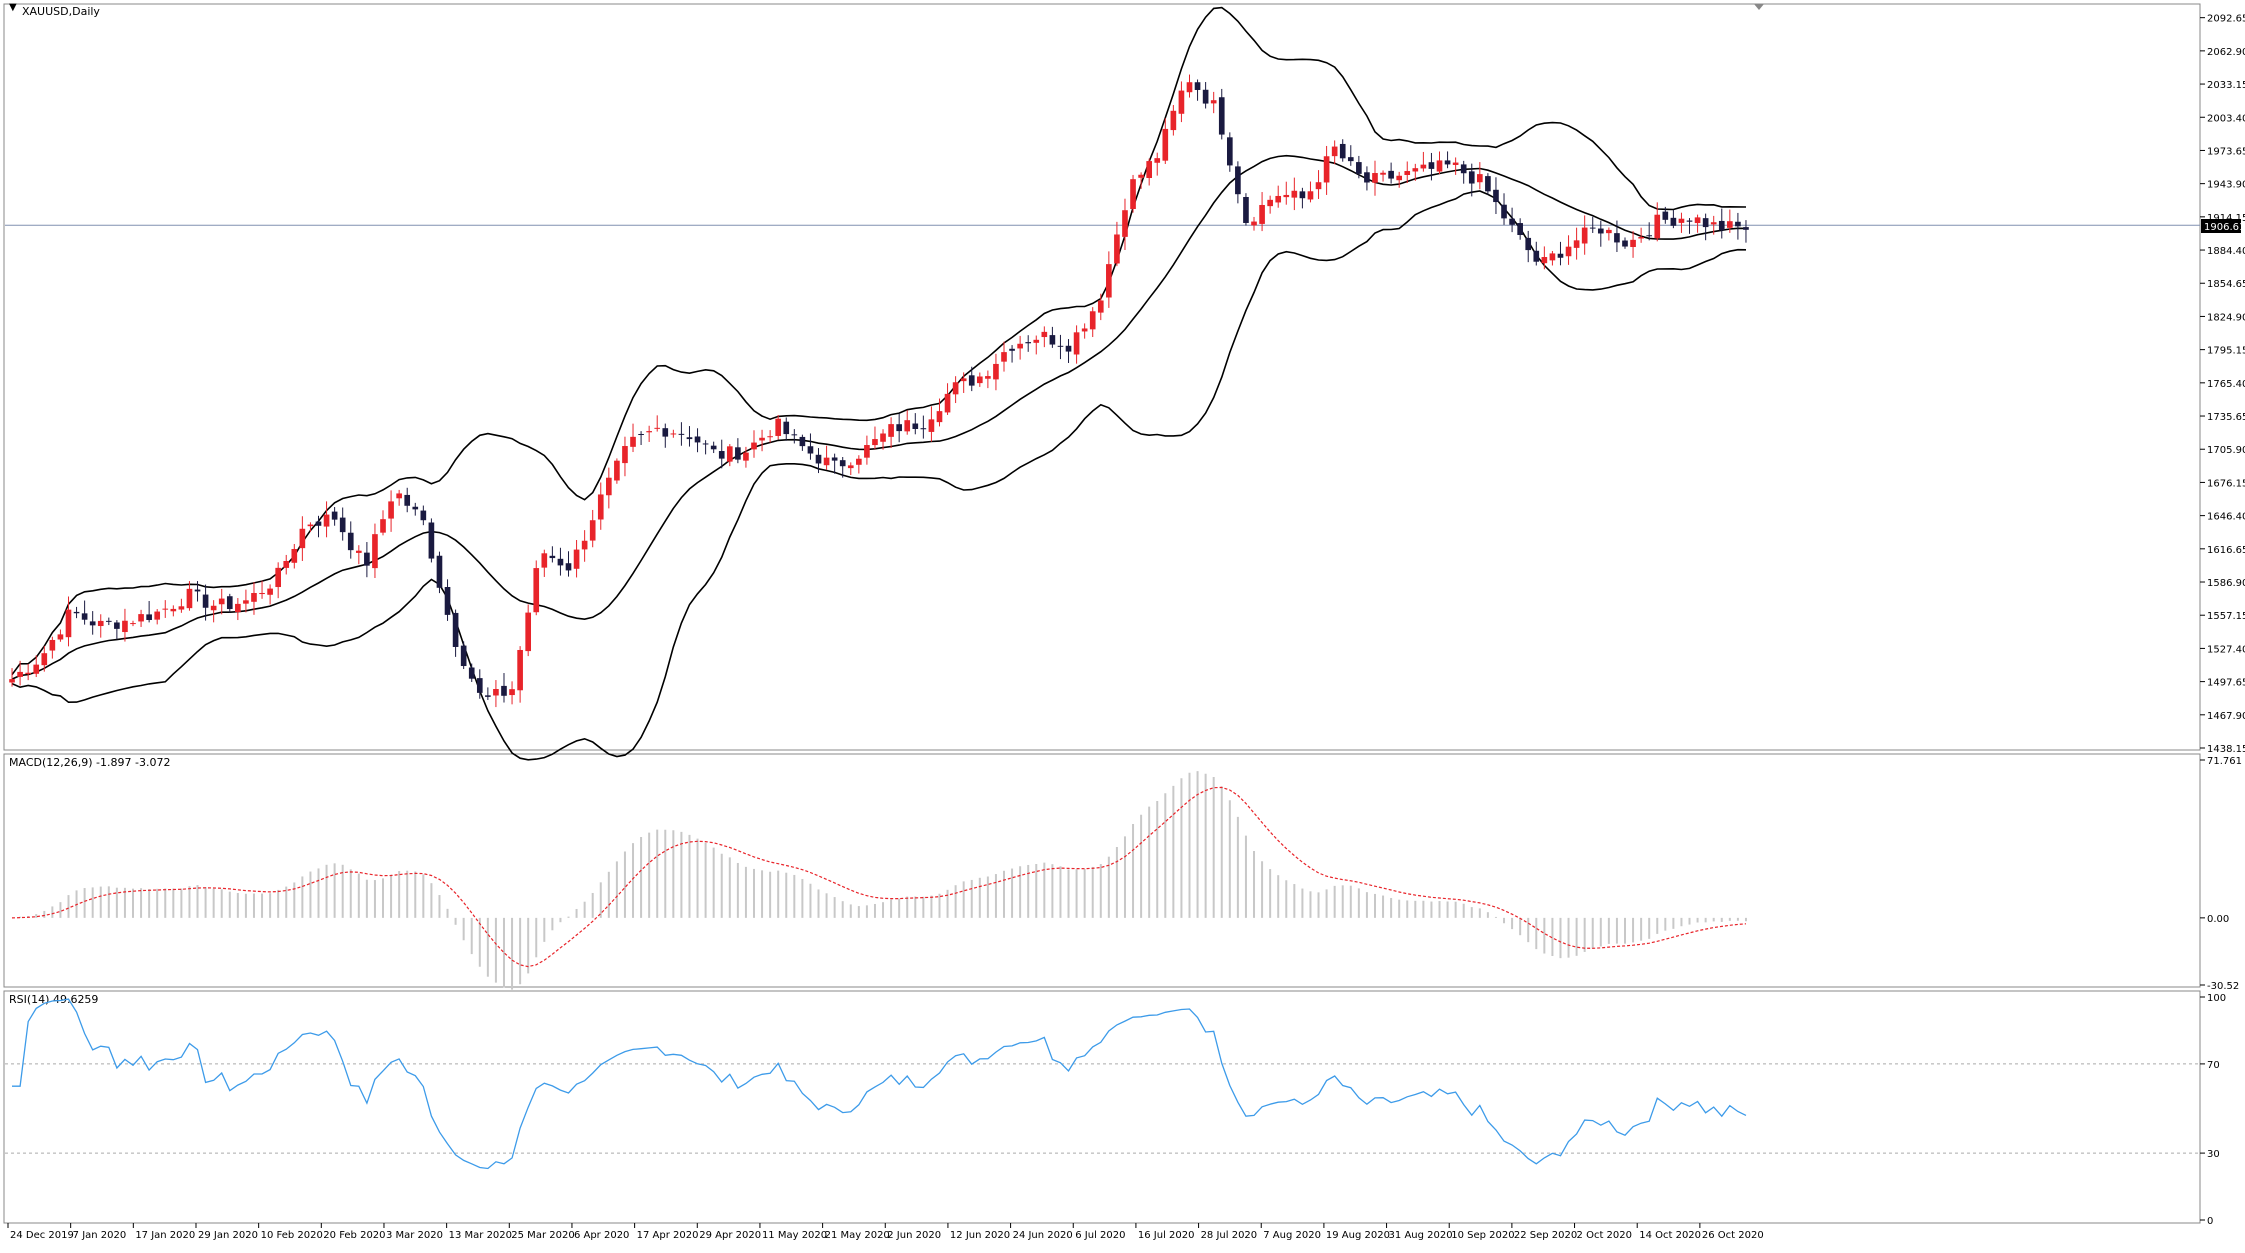 The image size is (2245, 1253). What do you see at coordinates (2216, 998) in the screenshot?
I see `rsi-tick-label: 100` at bounding box center [2216, 998].